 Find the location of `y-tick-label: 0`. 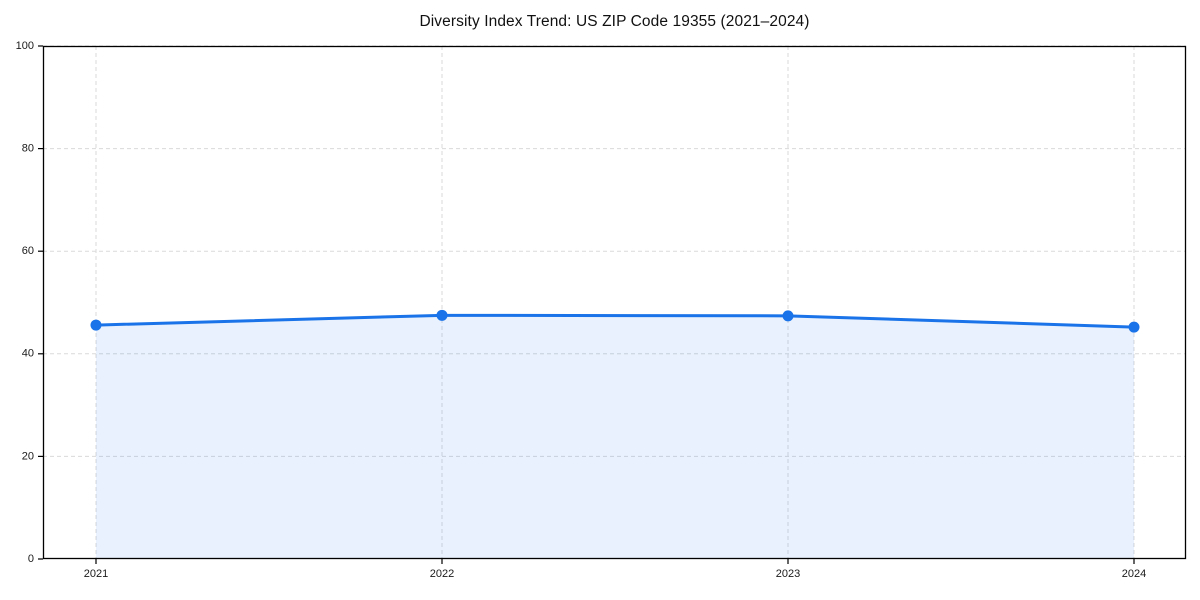

y-tick-label: 0 is located at coordinates (31, 559).